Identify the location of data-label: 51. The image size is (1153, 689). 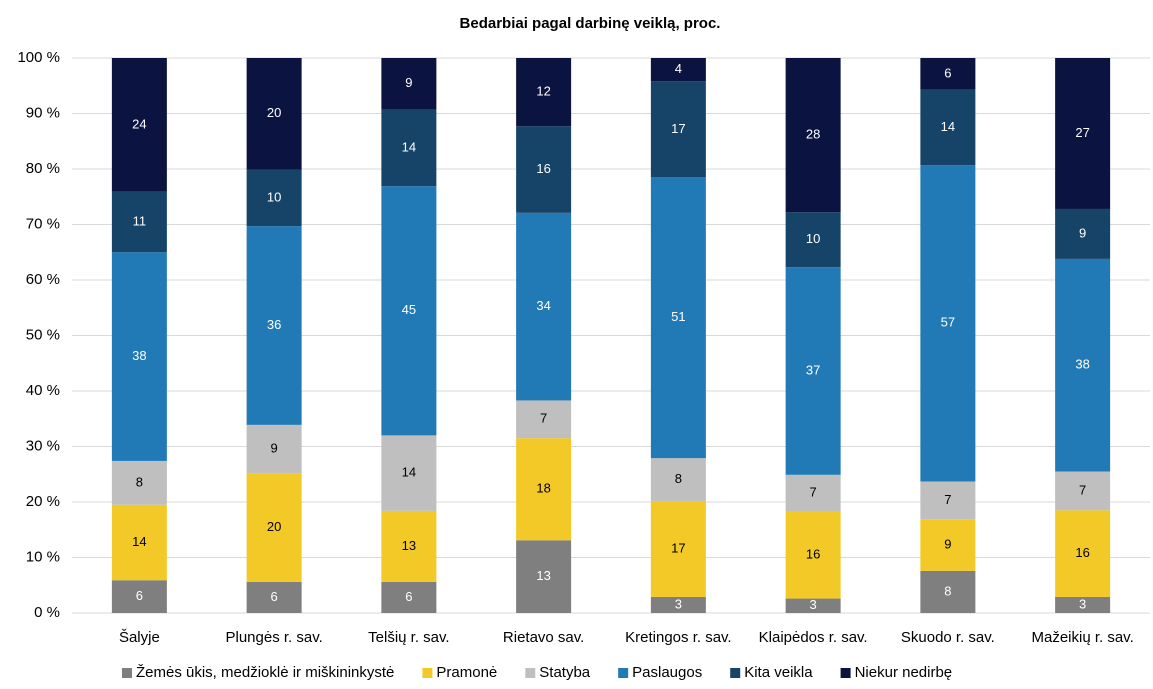
(678, 316).